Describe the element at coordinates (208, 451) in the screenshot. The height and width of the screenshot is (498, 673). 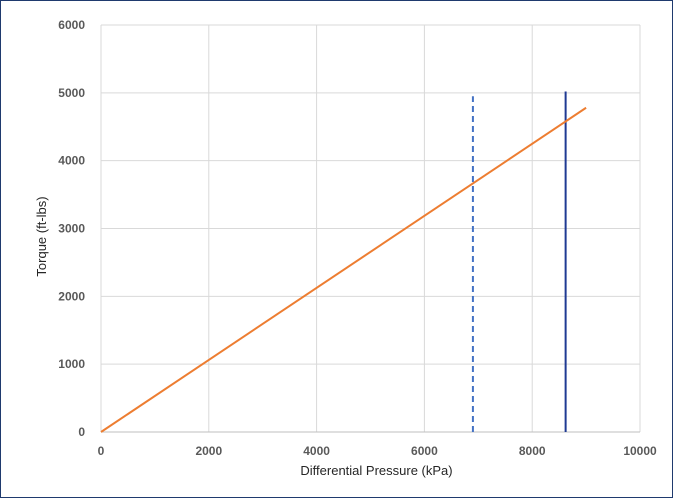
I see `x-tick-label: 2000` at that location.